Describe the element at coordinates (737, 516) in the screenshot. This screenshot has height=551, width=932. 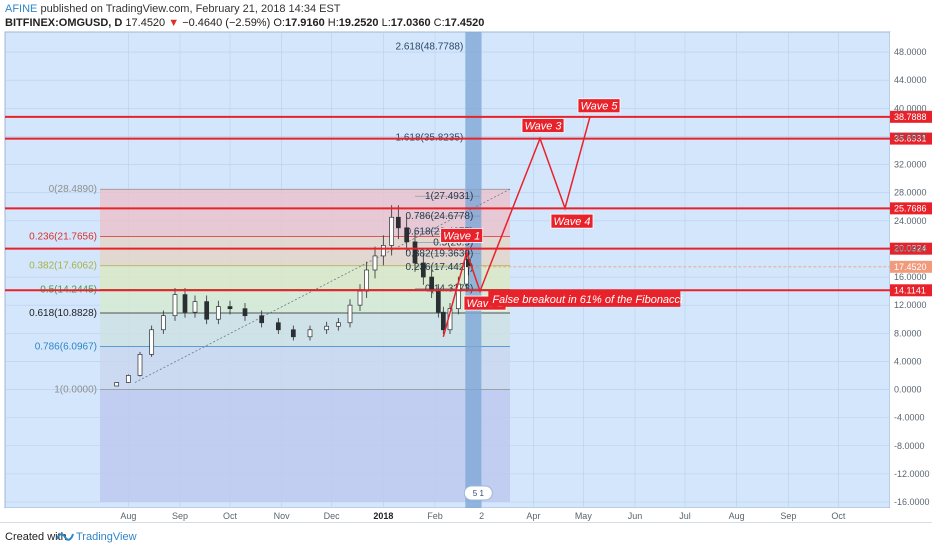
I see `x-tick-label: Aug` at that location.